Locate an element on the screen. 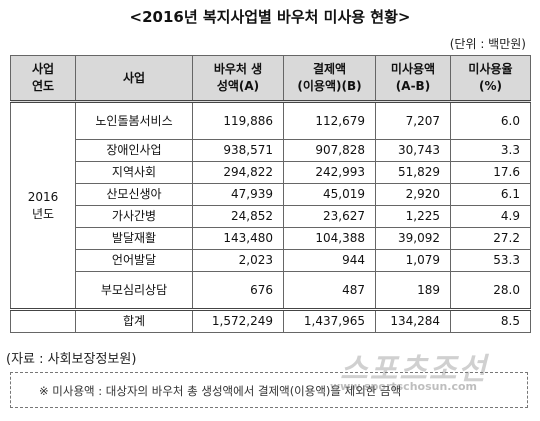 This screenshot has height=421, width=540. header-line: 미사용율 is located at coordinates (490, 69).